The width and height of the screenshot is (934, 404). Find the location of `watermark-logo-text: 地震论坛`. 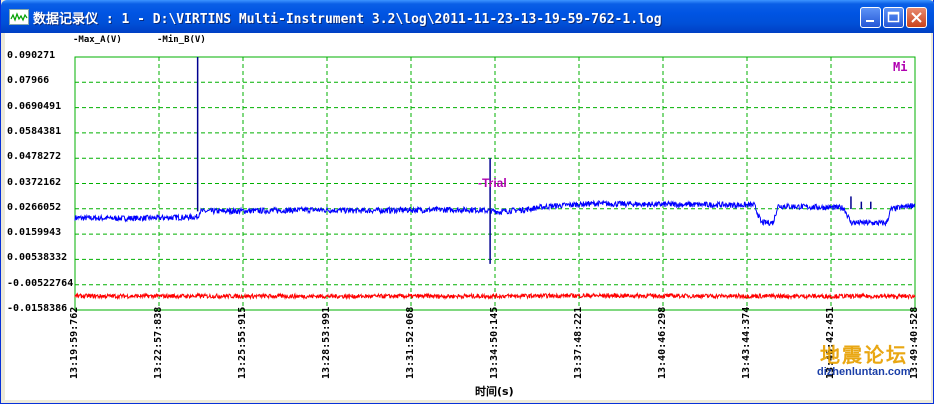

watermark-logo-text: 地震论坛 is located at coordinates (864, 355).